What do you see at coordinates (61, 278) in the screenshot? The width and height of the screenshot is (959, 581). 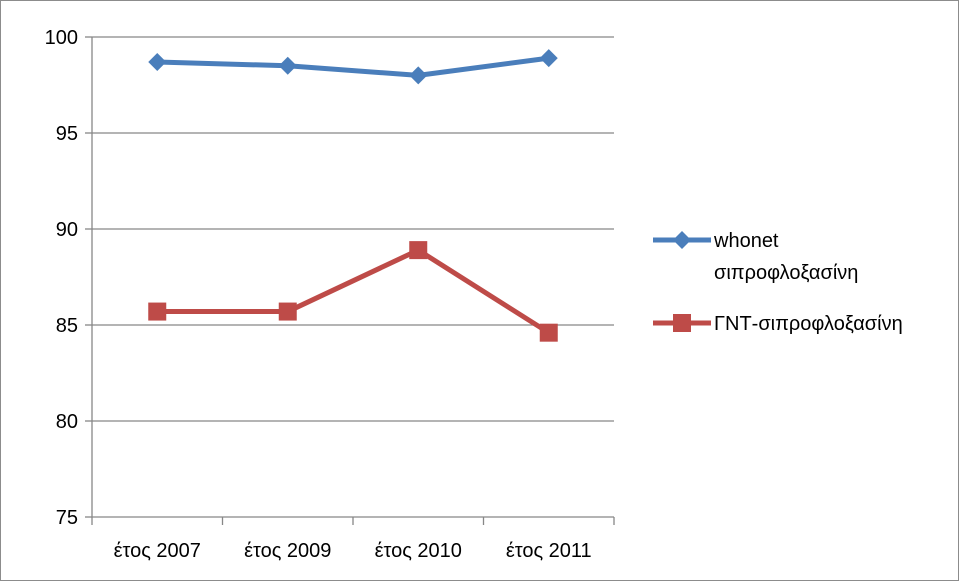 I see `y-axis-tick-labels: 75 80 85 90 95 100` at bounding box center [61, 278].